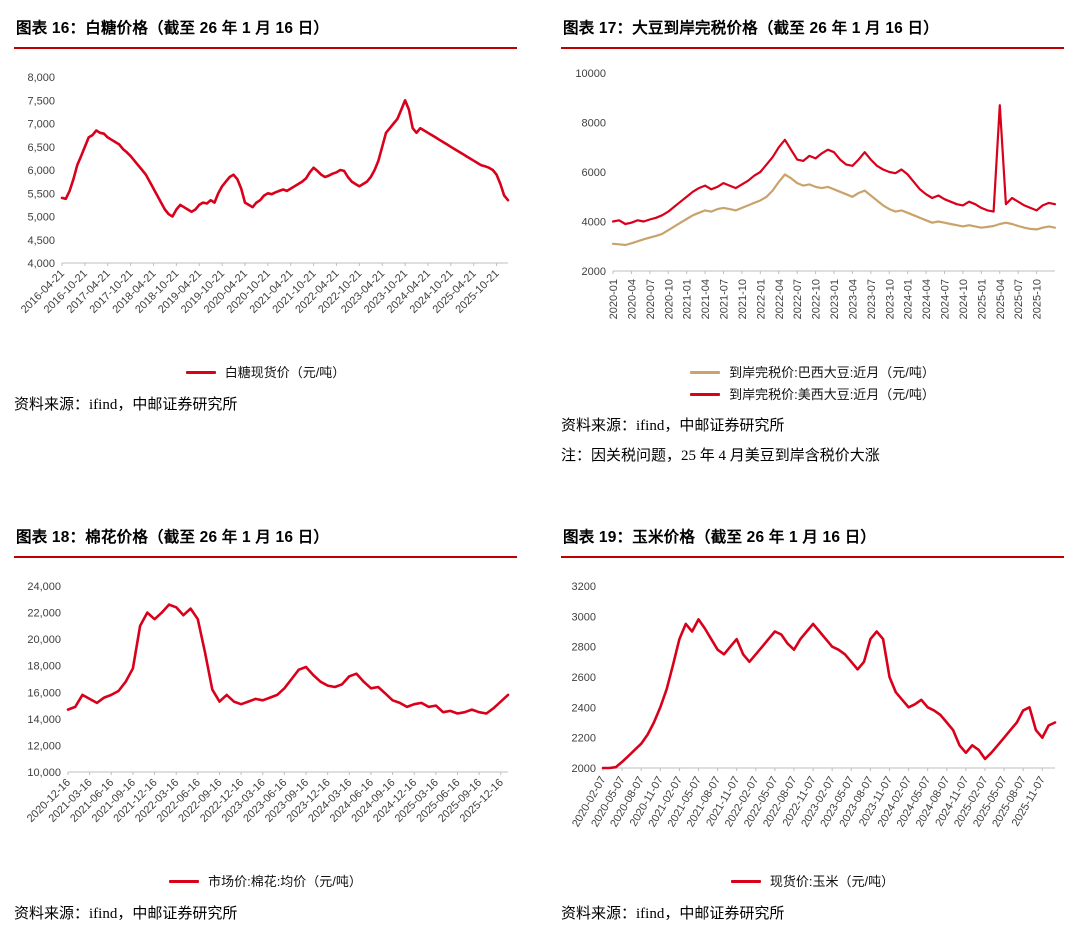 Image resolution: width=1080 pixels, height=938 pixels. I want to click on y-tick-label: 8000, so click(594, 124).